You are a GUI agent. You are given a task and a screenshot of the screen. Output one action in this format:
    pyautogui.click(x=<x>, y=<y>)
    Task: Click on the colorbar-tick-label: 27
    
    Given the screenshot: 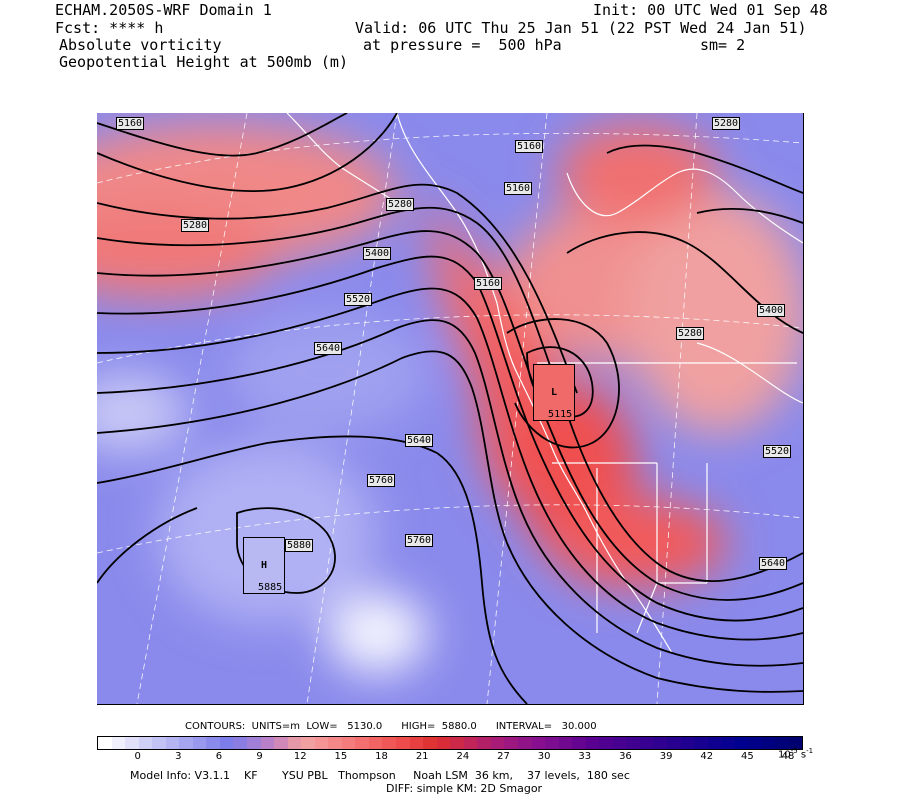 What is the action you would take?
    pyautogui.click(x=503, y=756)
    